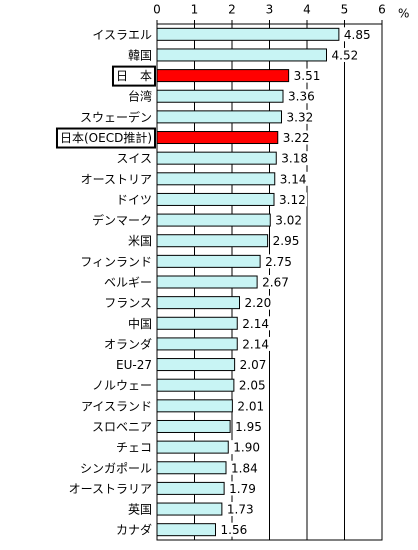 The height and width of the screenshot is (550, 418). I want to click on y-tick-label: オーストリア, so click(116, 179).